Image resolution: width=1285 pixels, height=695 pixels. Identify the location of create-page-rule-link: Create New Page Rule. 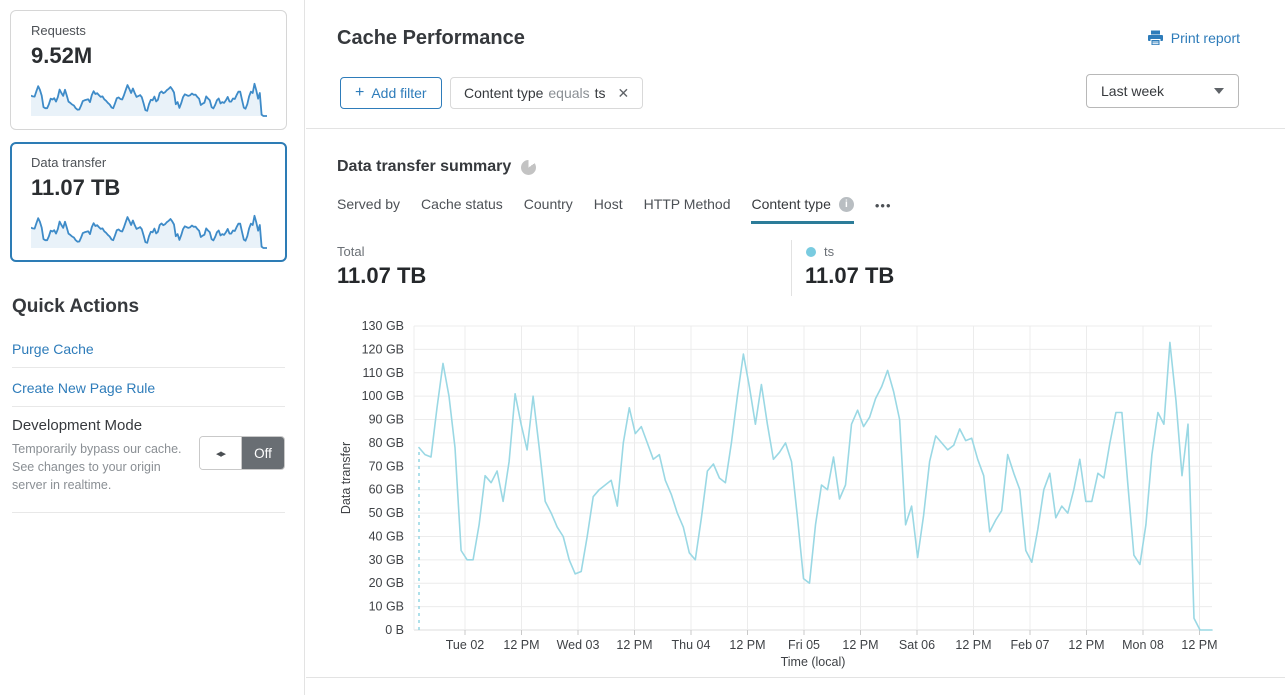
(84, 388).